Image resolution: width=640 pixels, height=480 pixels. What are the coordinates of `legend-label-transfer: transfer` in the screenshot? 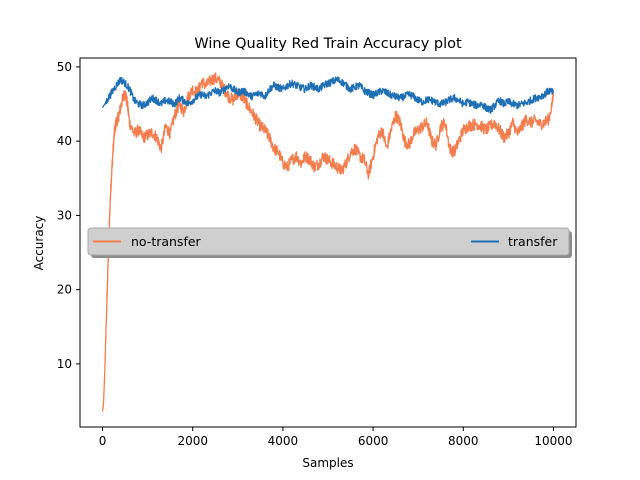 It's located at (533, 241).